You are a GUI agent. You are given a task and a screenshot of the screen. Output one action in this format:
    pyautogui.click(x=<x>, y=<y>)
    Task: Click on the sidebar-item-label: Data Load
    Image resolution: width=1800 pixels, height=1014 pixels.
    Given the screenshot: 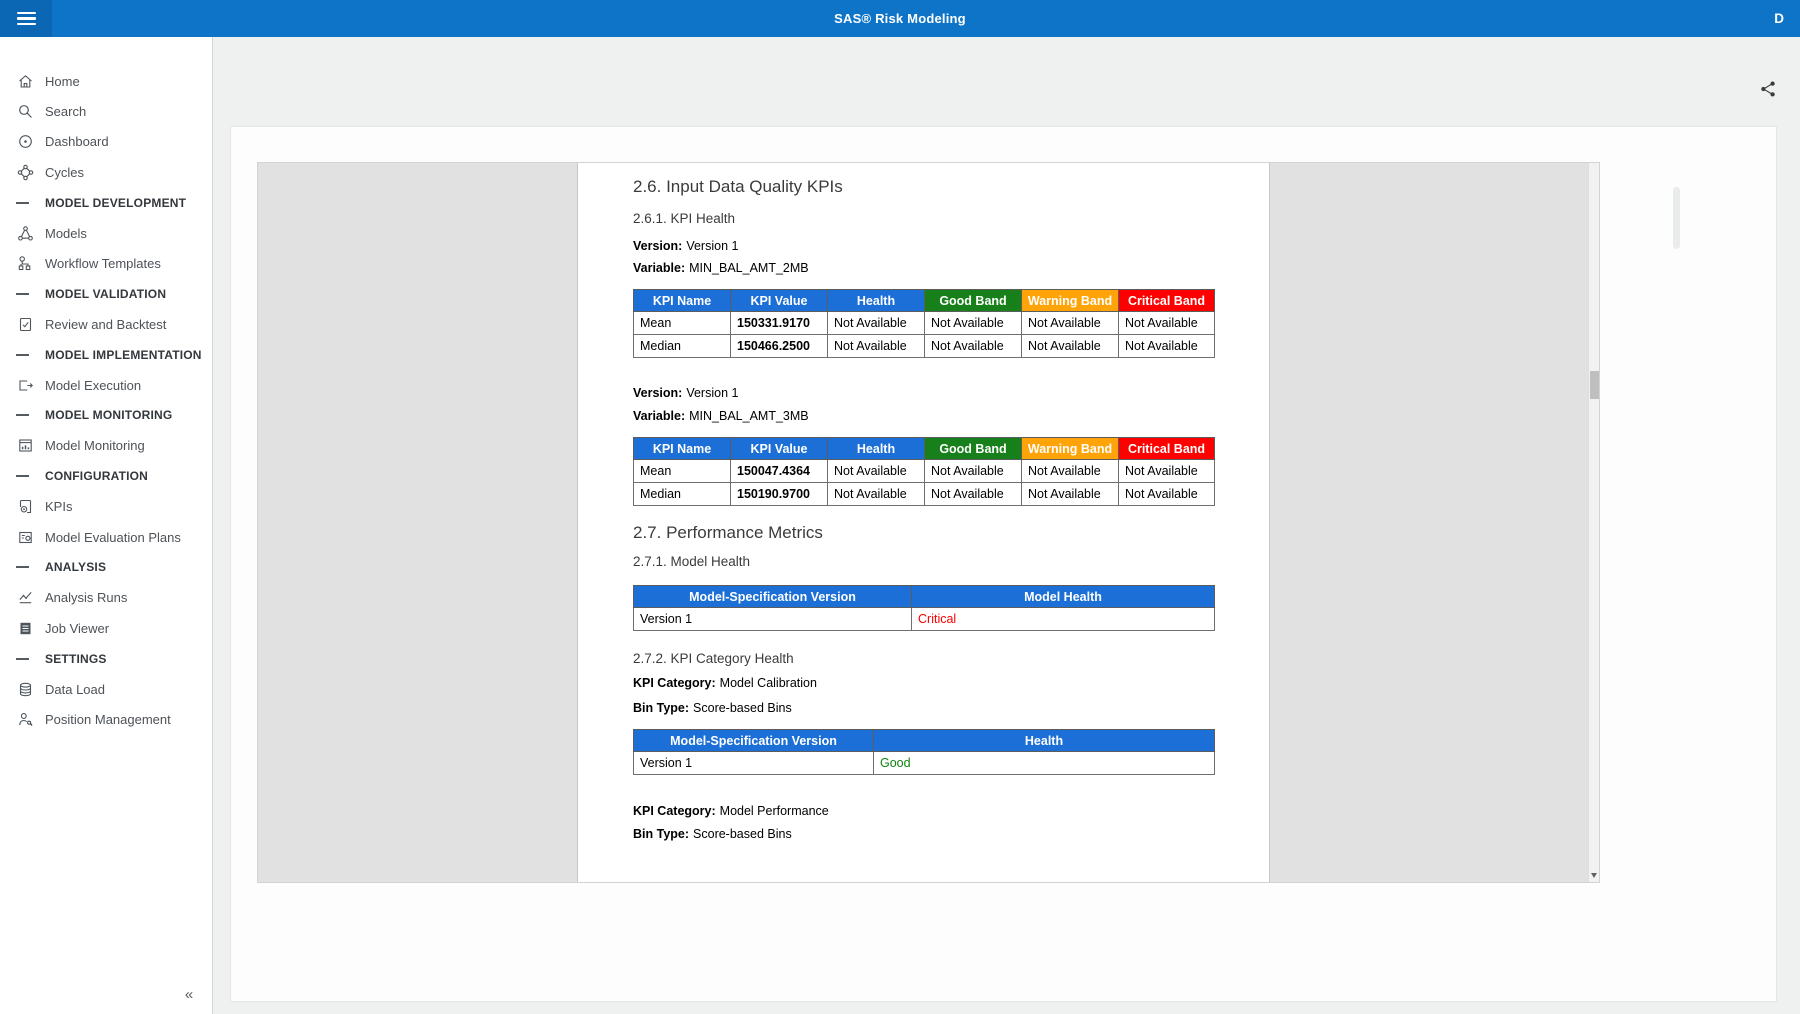 What is the action you would take?
    pyautogui.click(x=75, y=689)
    